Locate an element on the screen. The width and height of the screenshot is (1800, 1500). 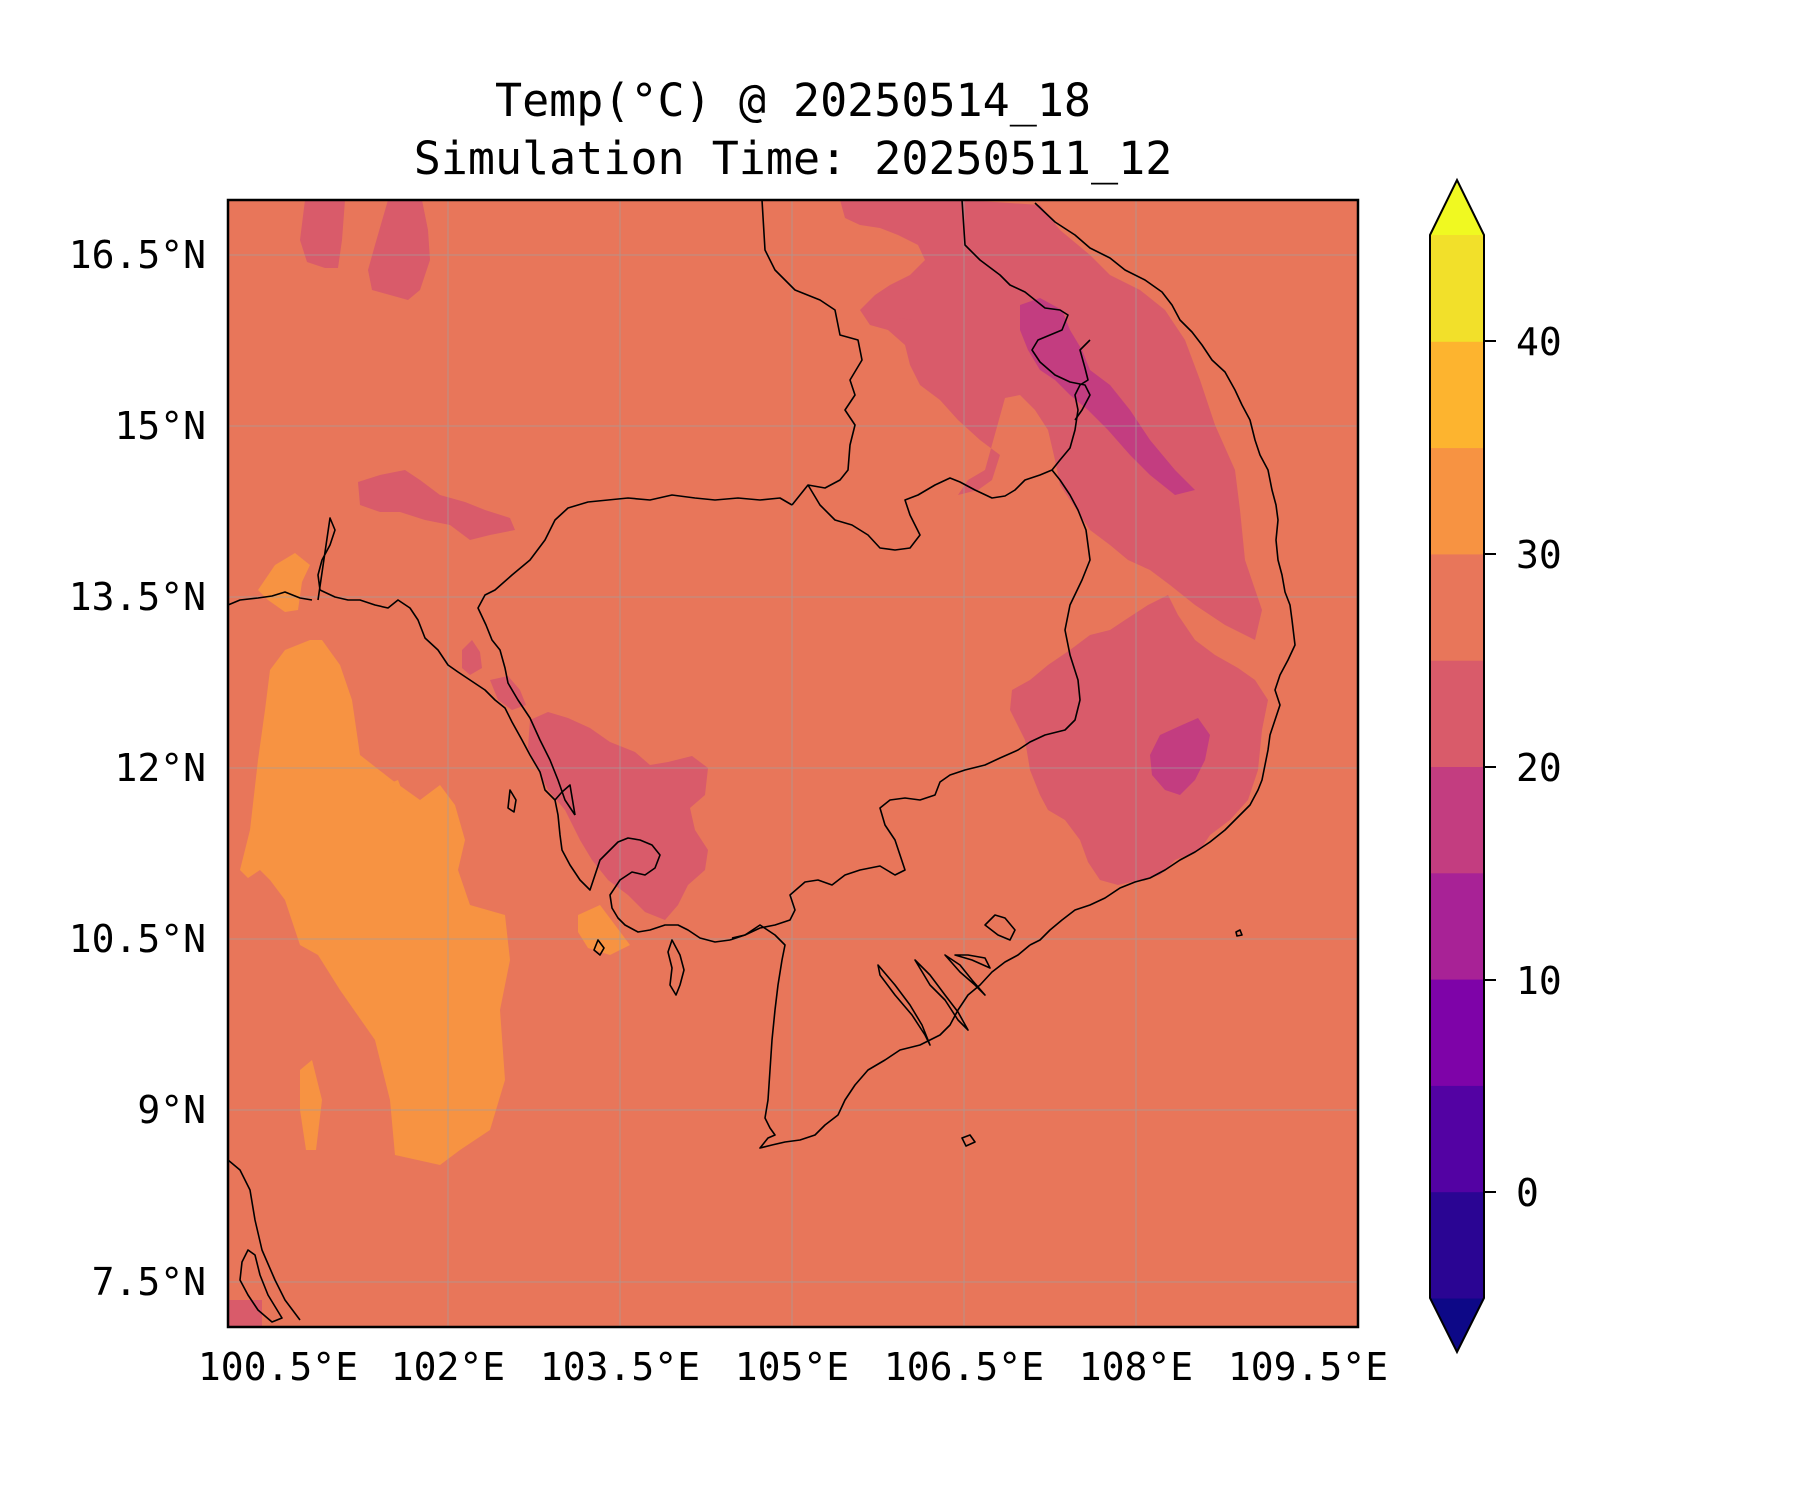
border-thailand-laos is located at coordinates (812, 353).